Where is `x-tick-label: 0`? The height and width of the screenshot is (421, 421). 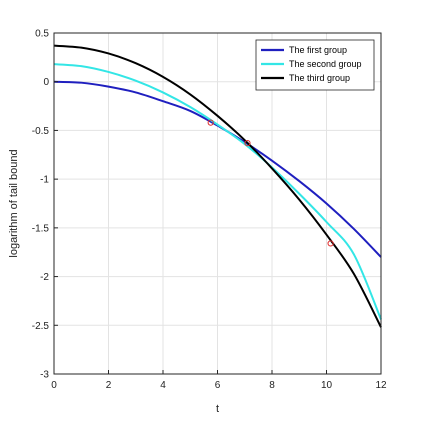 x-tick-label: 0 is located at coordinates (54, 385).